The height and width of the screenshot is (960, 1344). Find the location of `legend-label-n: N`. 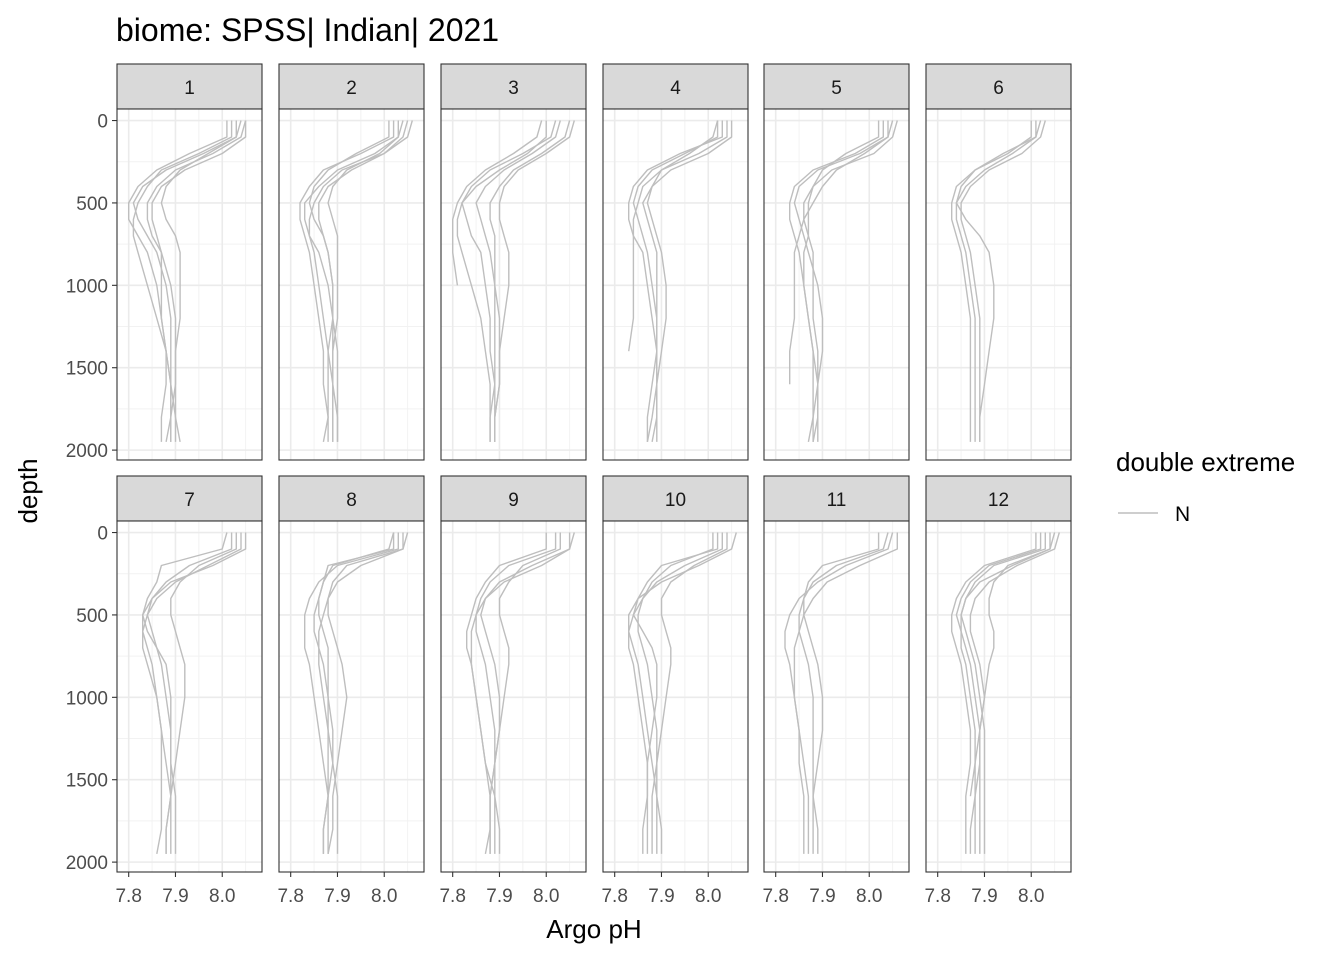

legend-label-n: N is located at coordinates (1182, 514).